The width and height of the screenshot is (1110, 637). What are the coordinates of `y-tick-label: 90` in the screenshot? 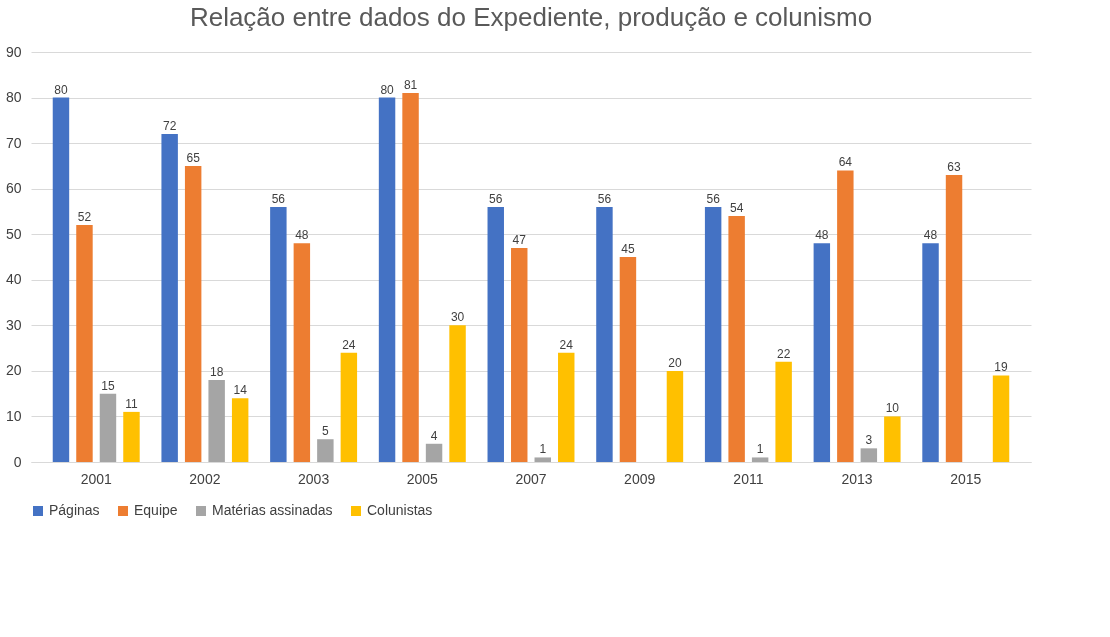 It's located at (13, 51).